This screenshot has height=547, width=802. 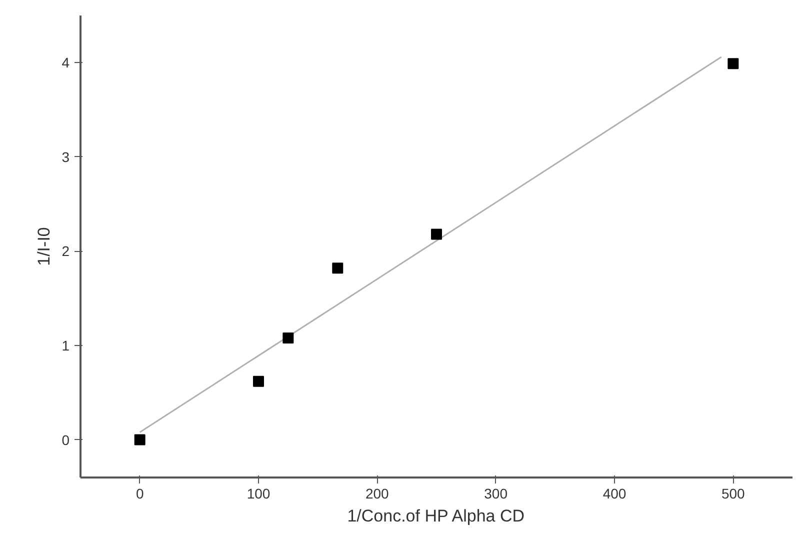 I want to click on y-tick-label: 1, so click(x=66, y=346).